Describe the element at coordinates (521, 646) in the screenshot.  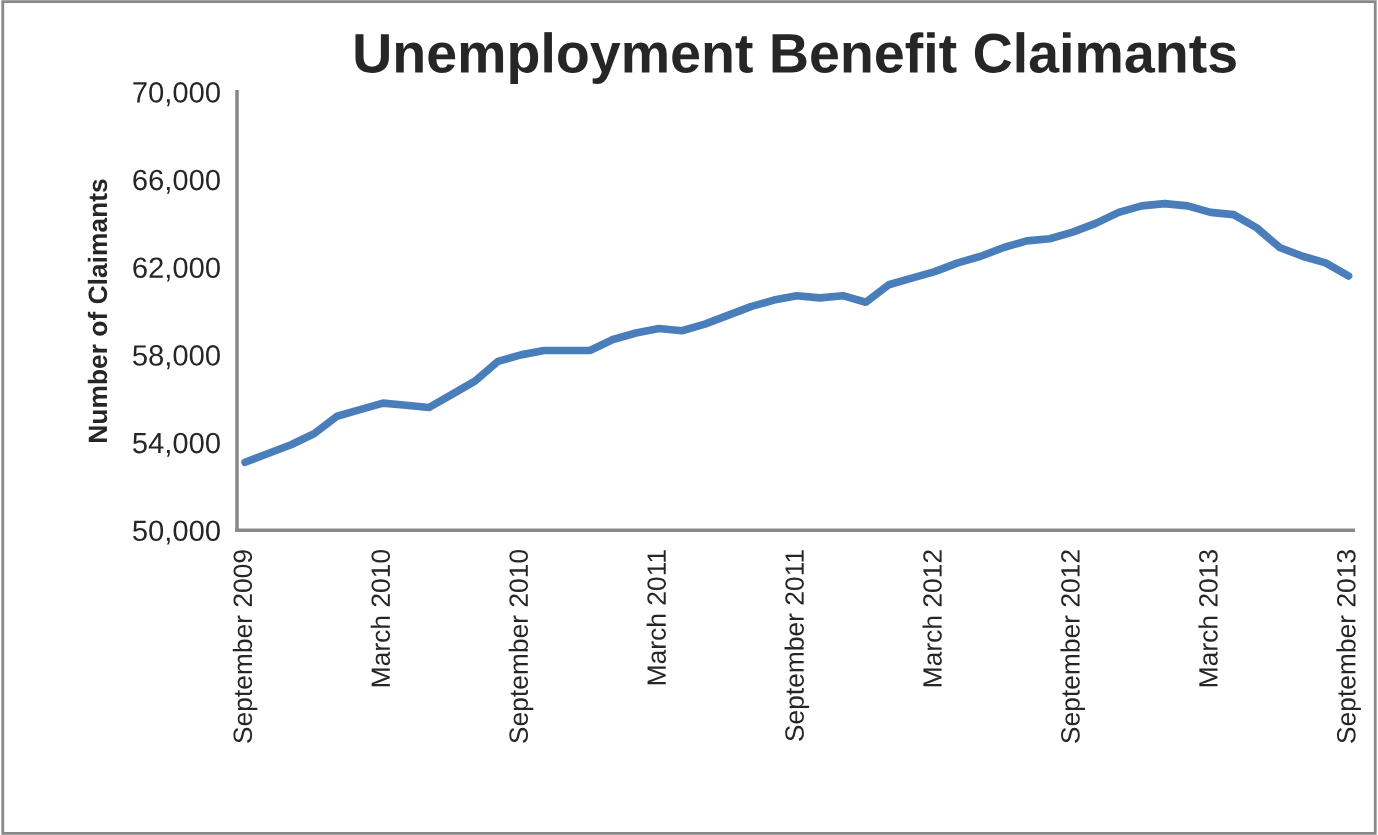
I see `x-tick-label: September 2010` at that location.